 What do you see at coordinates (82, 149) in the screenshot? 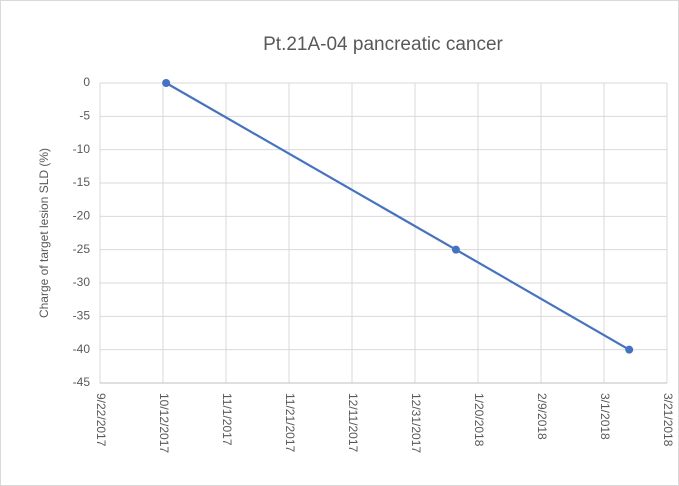
I see `y-tick-label: -10` at bounding box center [82, 149].